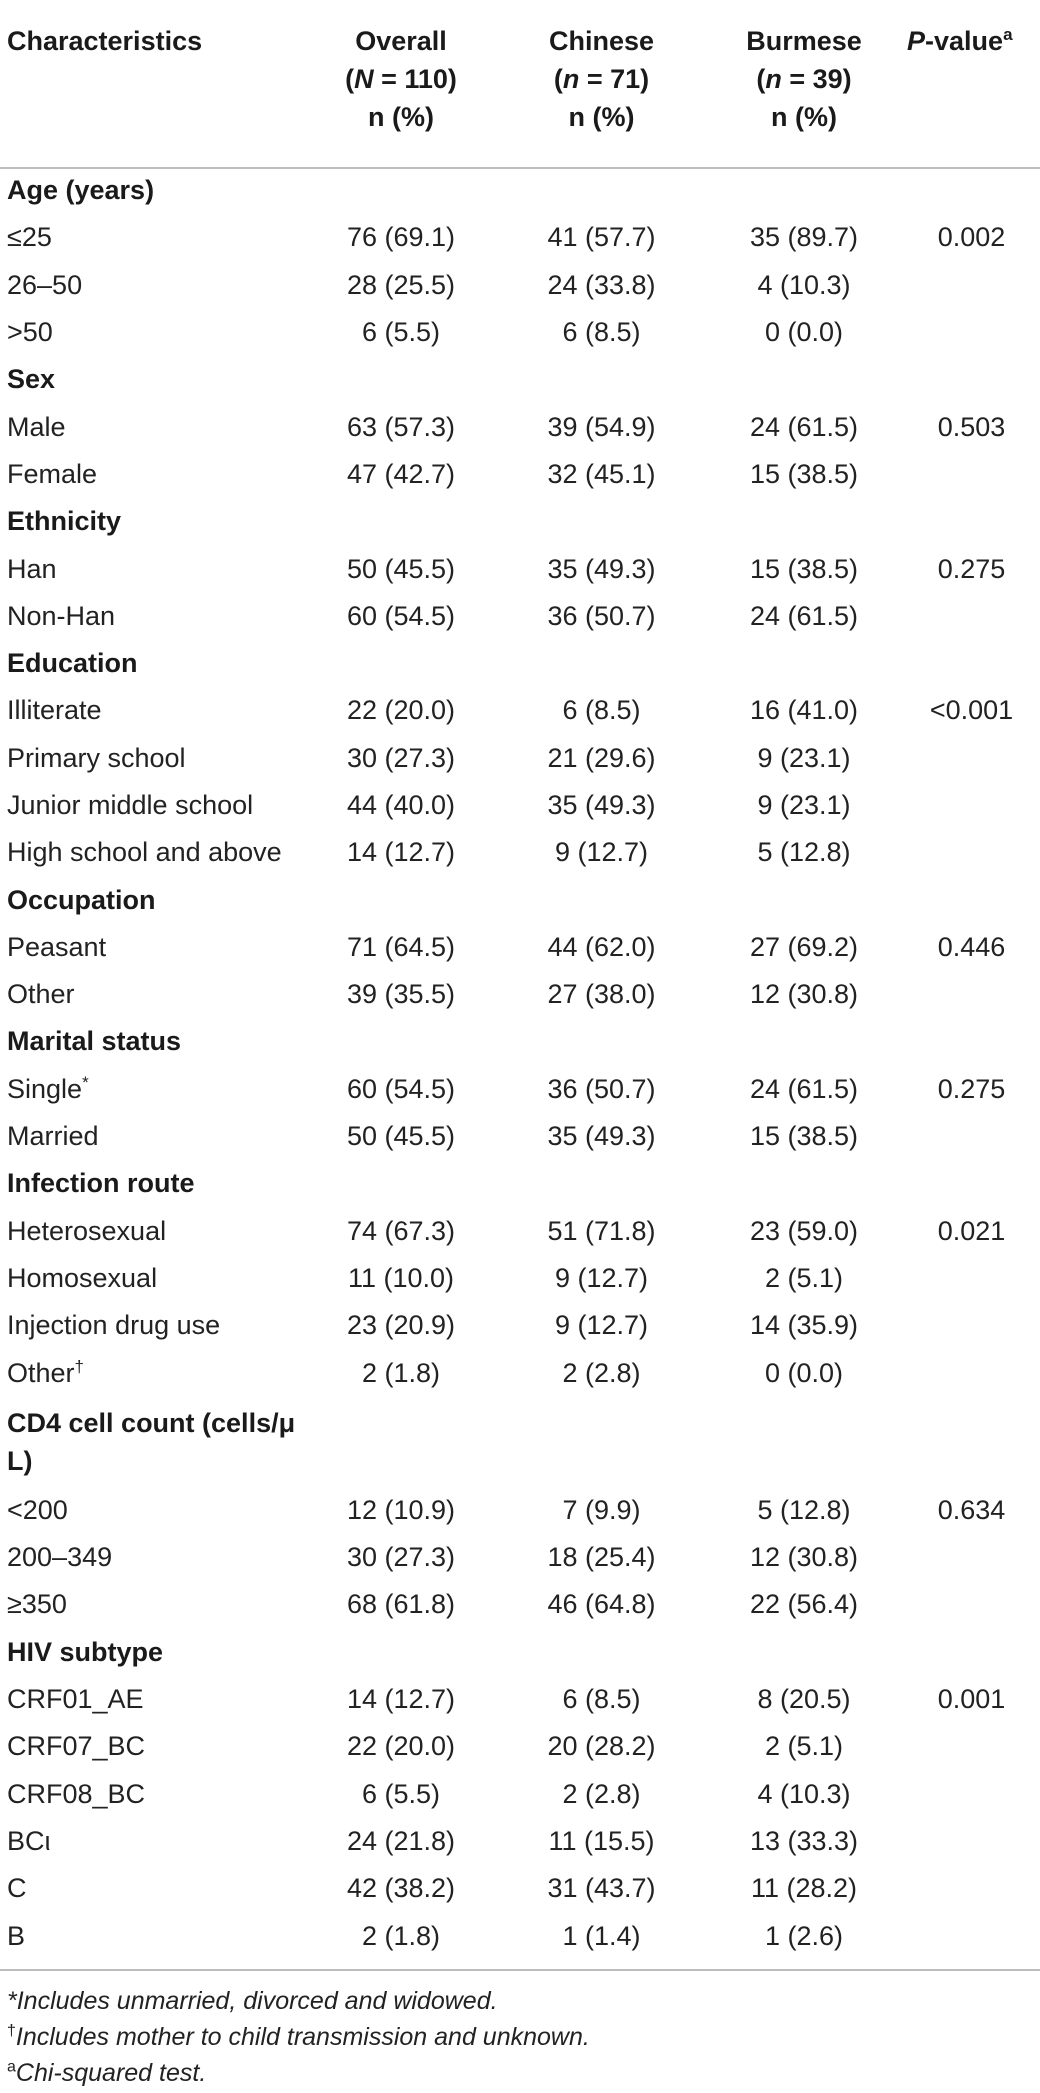 The image size is (1040, 2093). What do you see at coordinates (601, 1935) in the screenshot?
I see `chinese-cell: 1 (1.4)` at bounding box center [601, 1935].